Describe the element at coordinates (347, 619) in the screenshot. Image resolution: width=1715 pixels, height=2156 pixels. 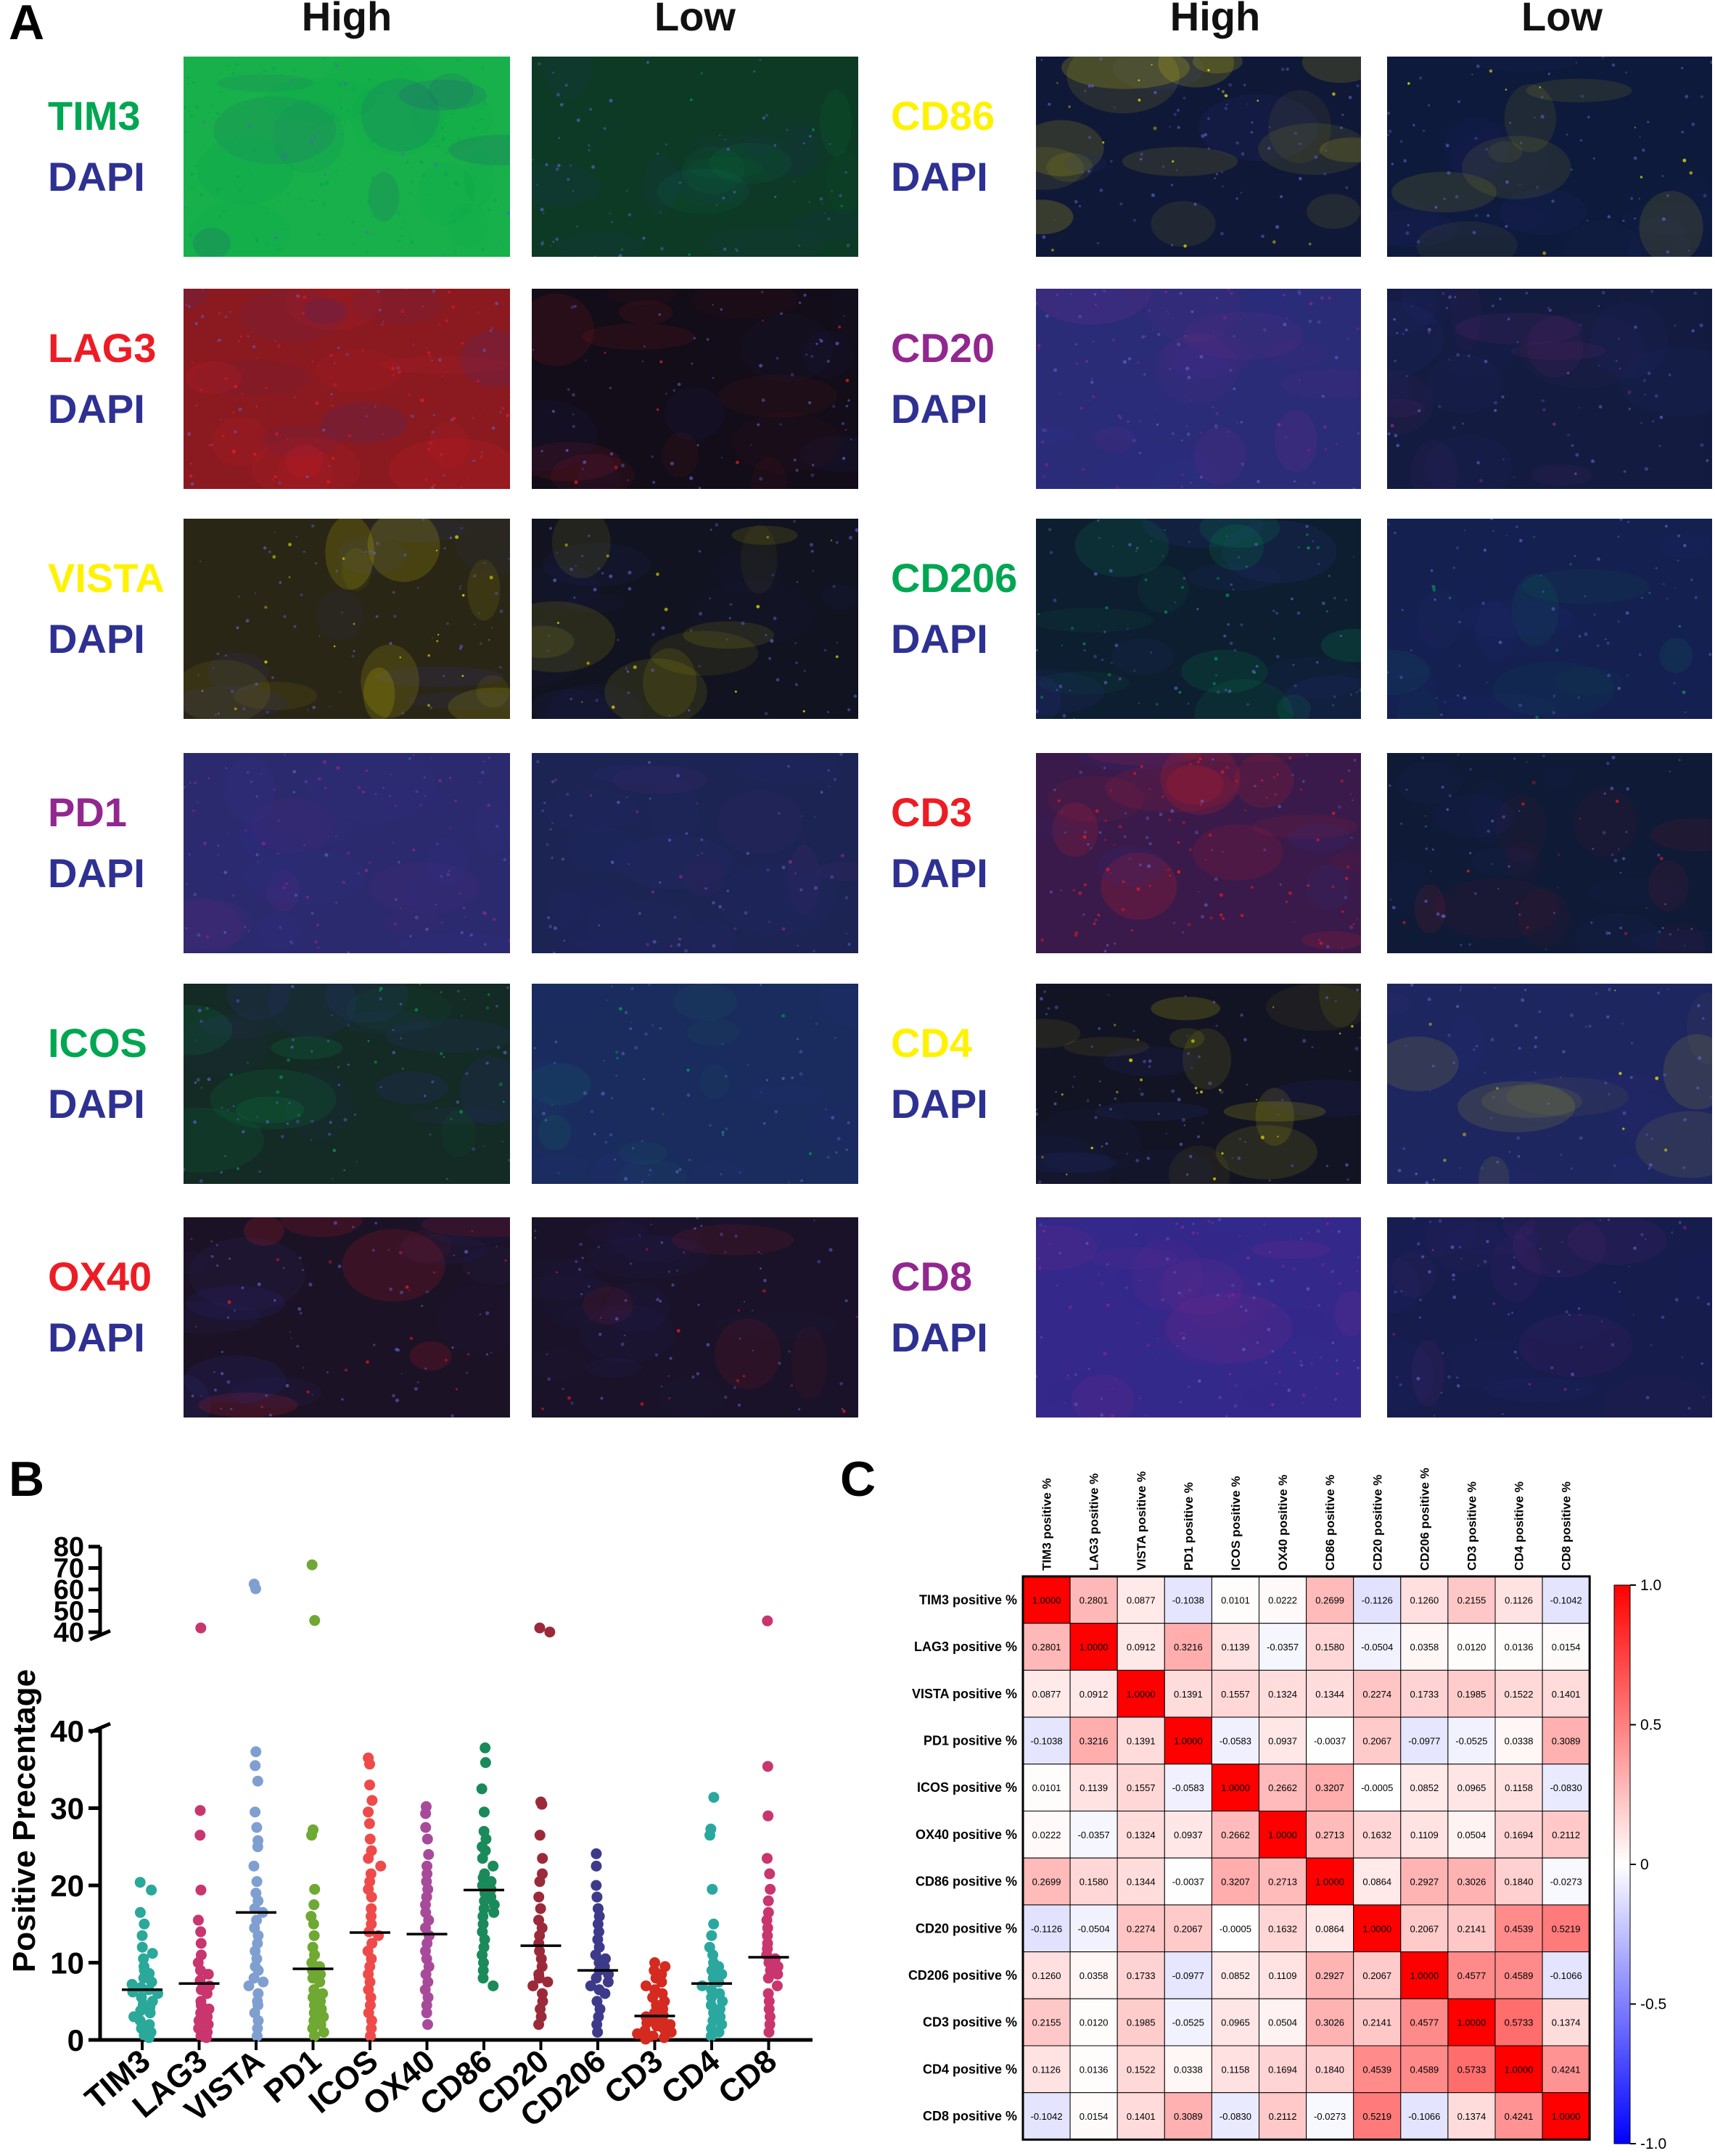
I see `micrograph-vista-high` at that location.